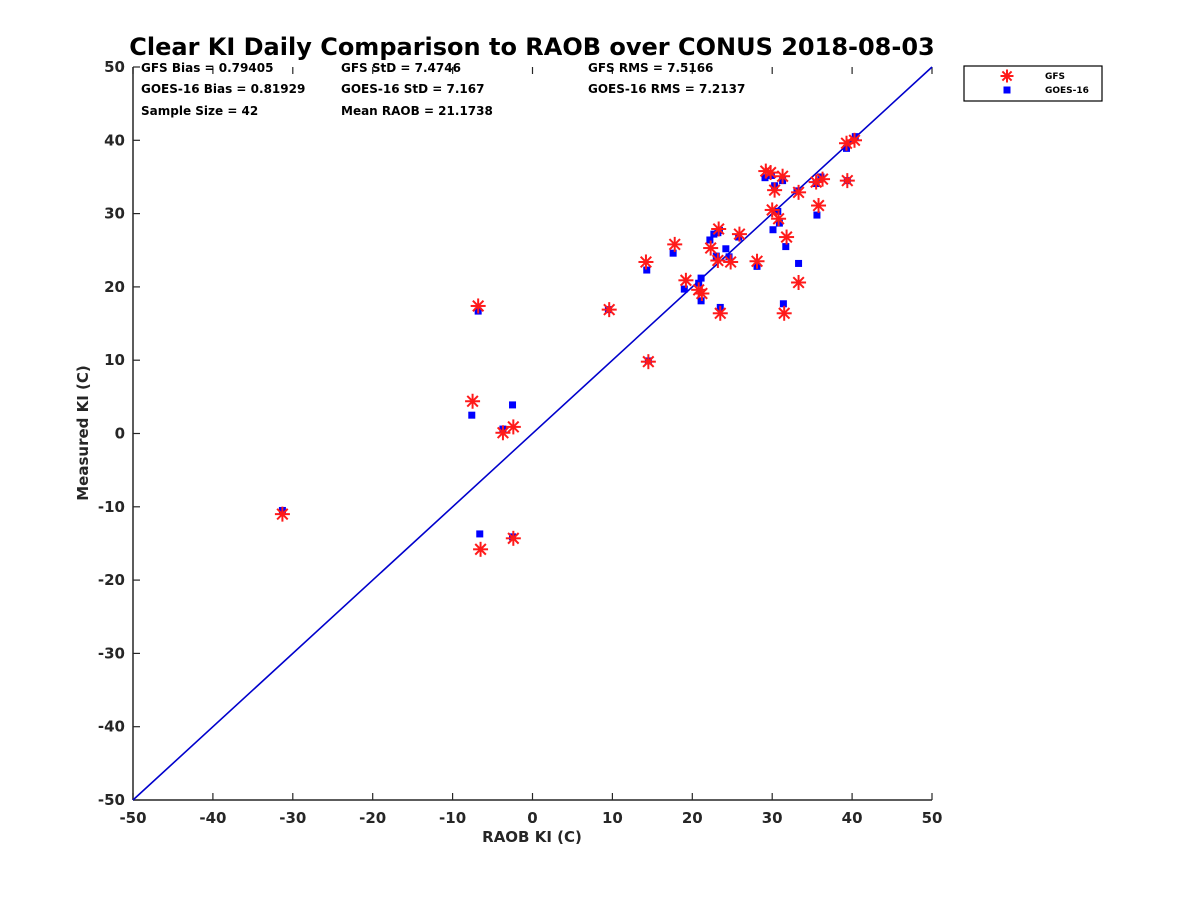  What do you see at coordinates (932, 818) in the screenshot?
I see `x-tick-label: 50` at bounding box center [932, 818].